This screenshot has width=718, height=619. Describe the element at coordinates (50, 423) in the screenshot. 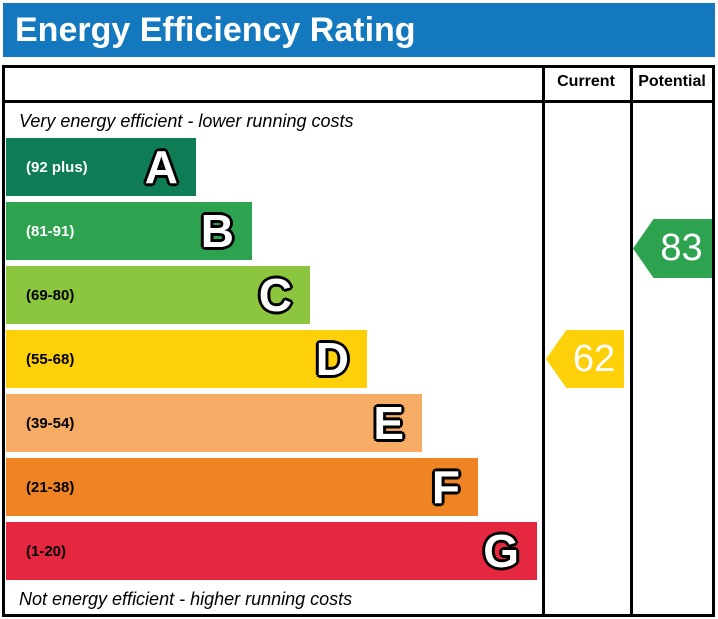

I see `band-range-label: (39-54)` at that location.